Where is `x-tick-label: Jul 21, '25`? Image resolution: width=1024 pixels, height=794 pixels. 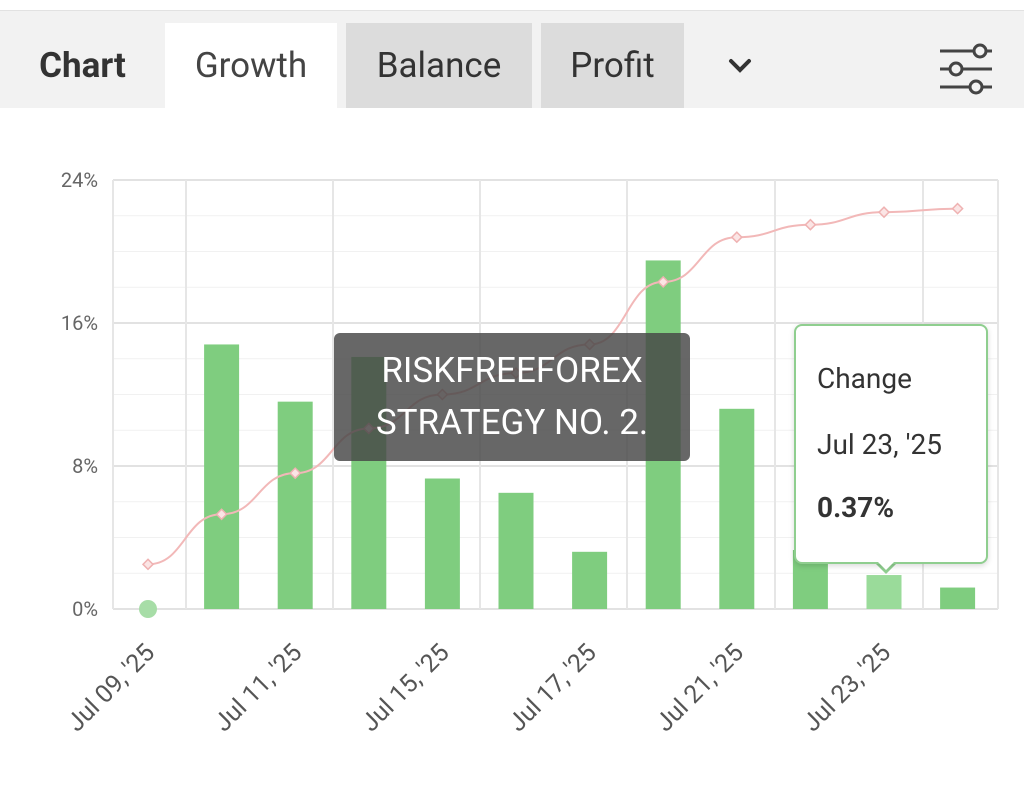
x-tick-label: Jul 21, '25 is located at coordinates (699, 687).